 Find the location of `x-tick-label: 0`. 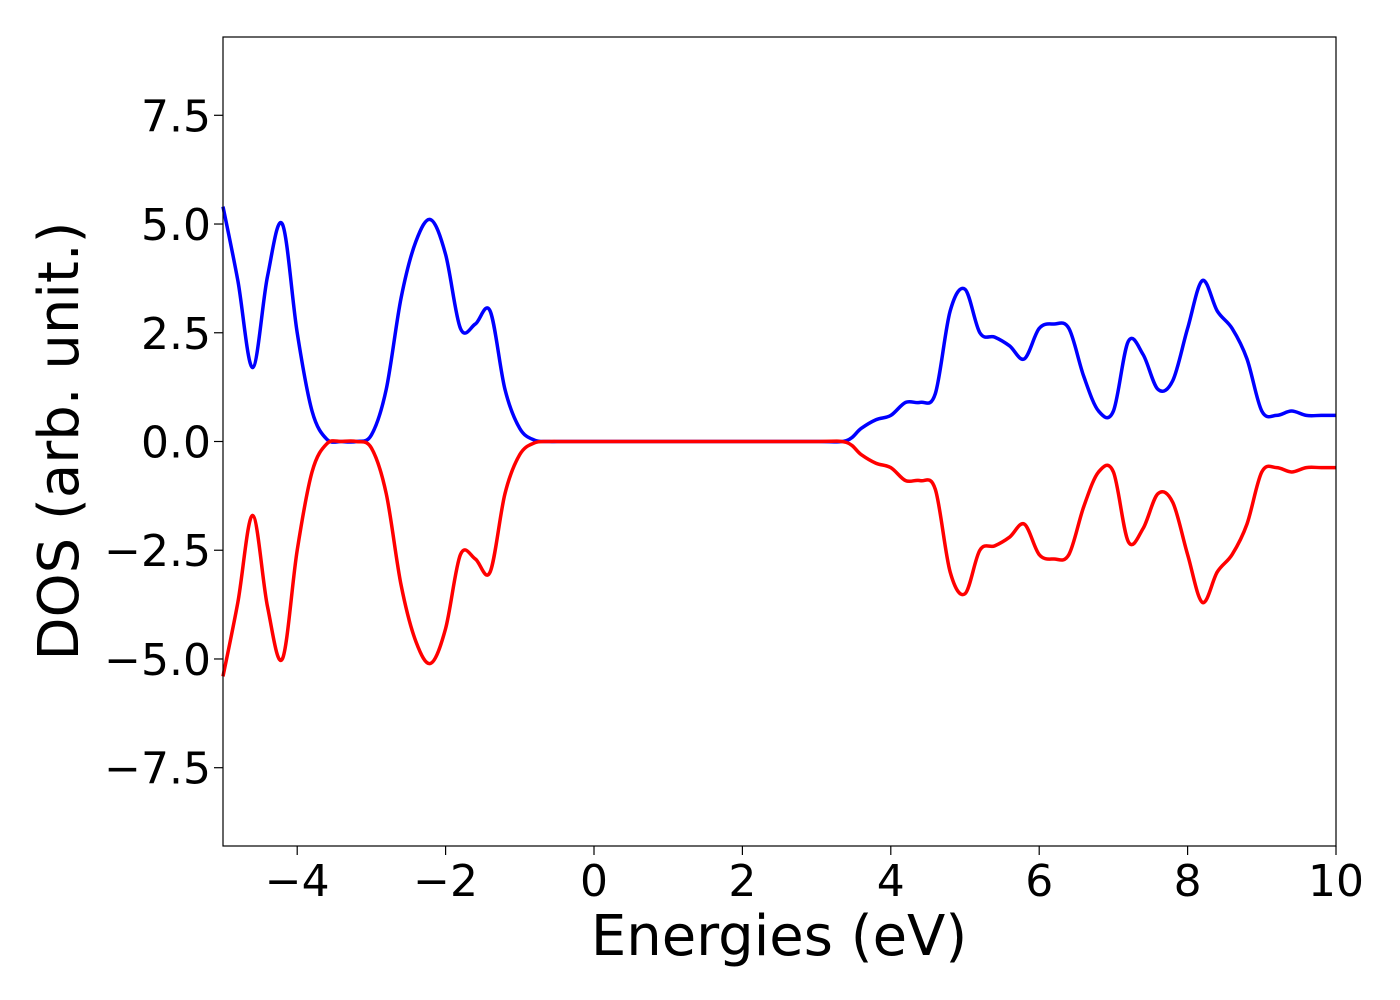

x-tick-label: 0 is located at coordinates (594, 881).